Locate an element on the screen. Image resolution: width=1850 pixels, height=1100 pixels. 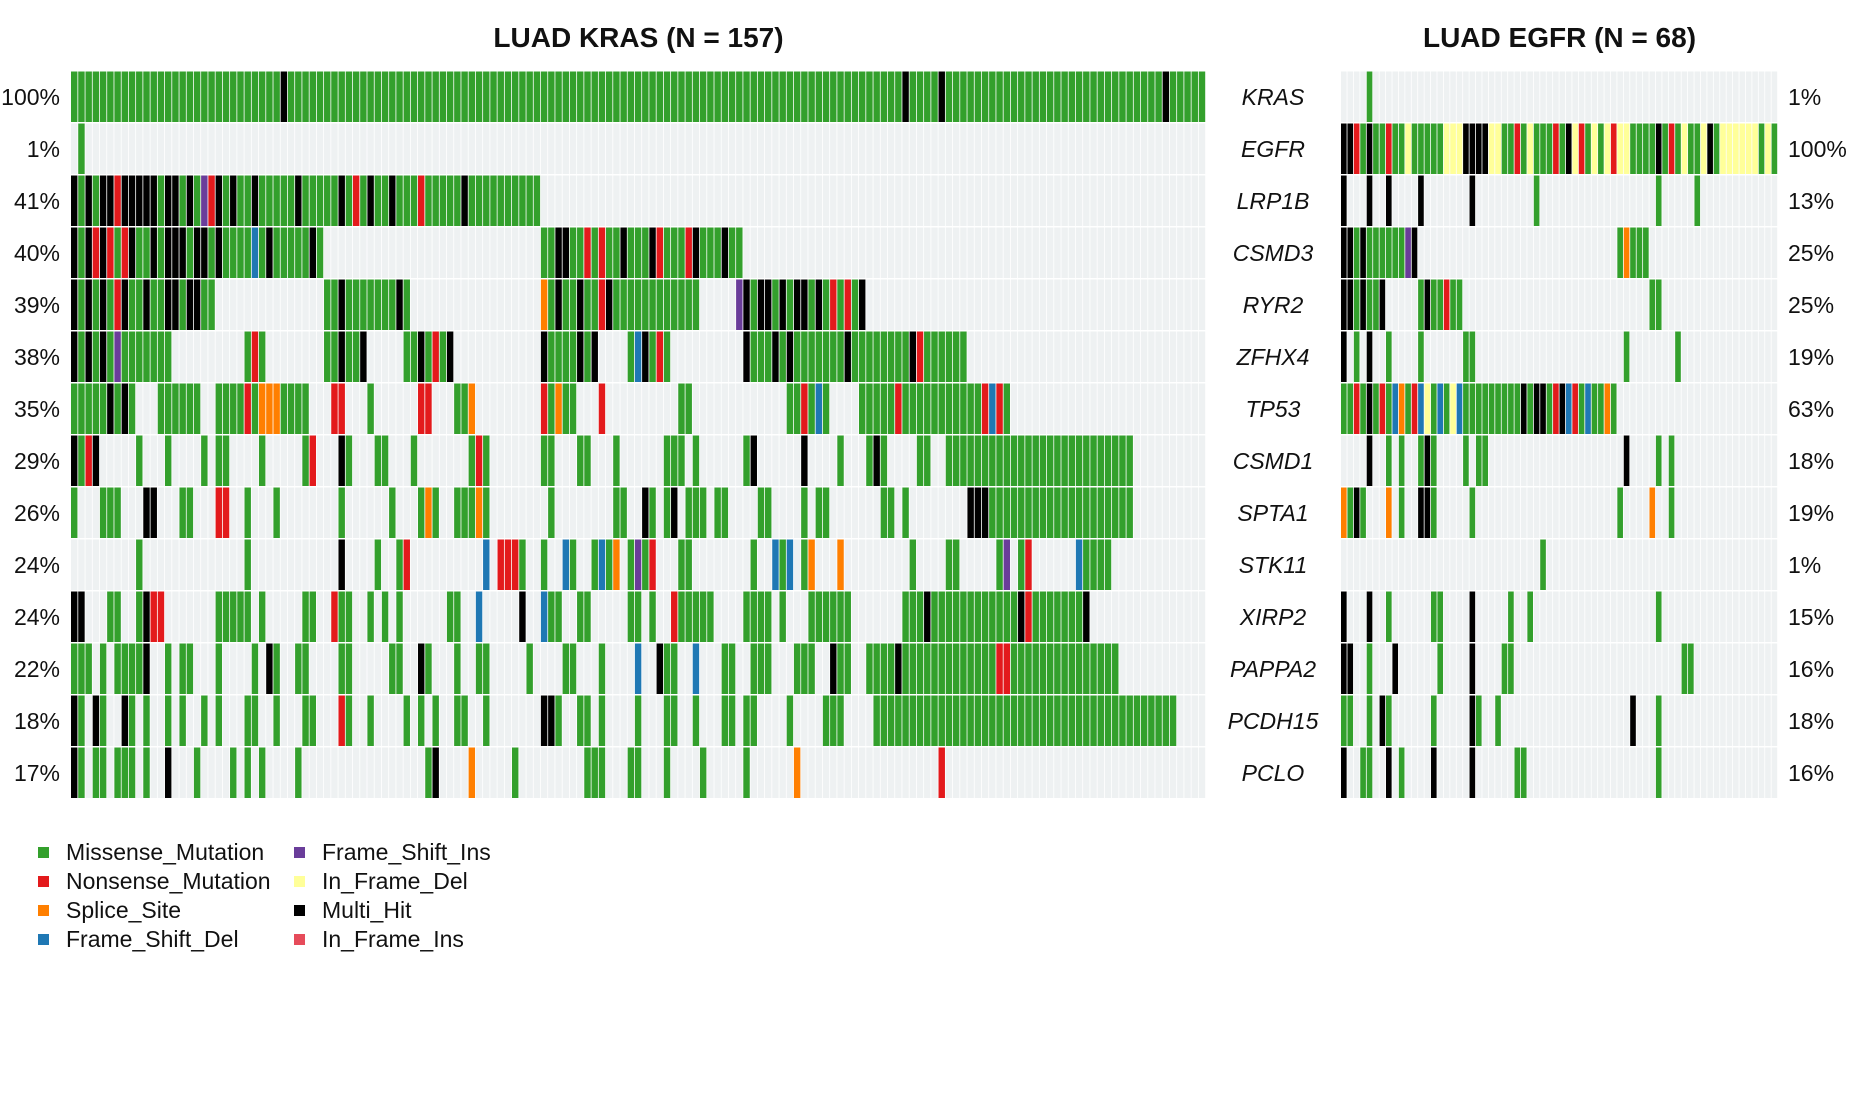
mutation-cell-csmd3 is located at coordinates (320, 252).